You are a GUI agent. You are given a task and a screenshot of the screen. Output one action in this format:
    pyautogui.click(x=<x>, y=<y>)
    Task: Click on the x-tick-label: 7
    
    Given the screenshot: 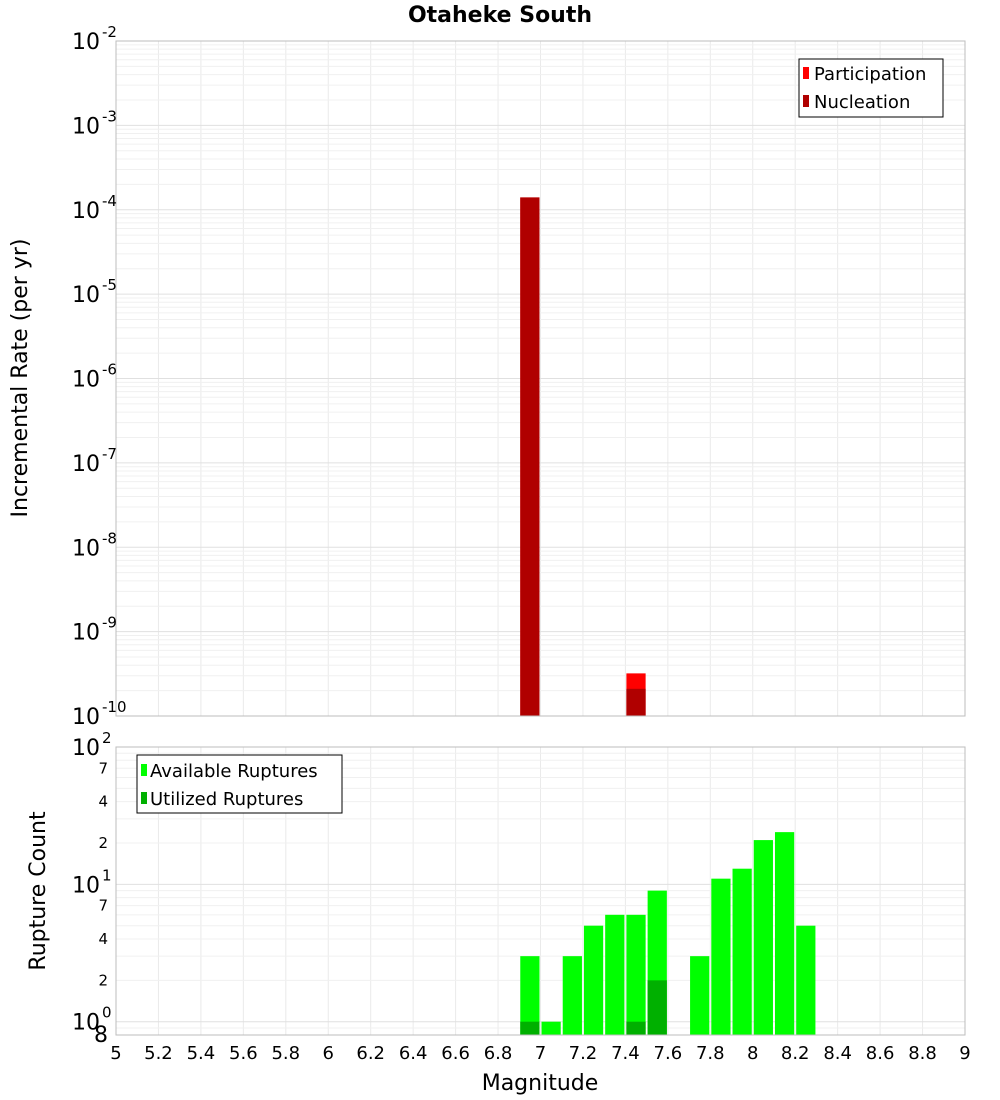 What is the action you would take?
    pyautogui.click(x=540, y=1053)
    